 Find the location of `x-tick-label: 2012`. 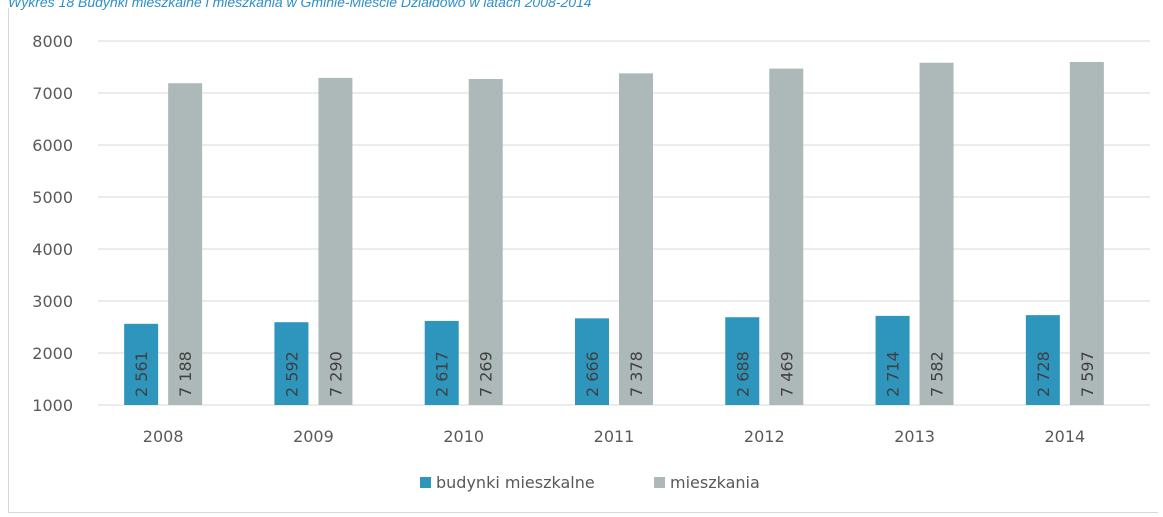

x-tick-label: 2012 is located at coordinates (764, 436).